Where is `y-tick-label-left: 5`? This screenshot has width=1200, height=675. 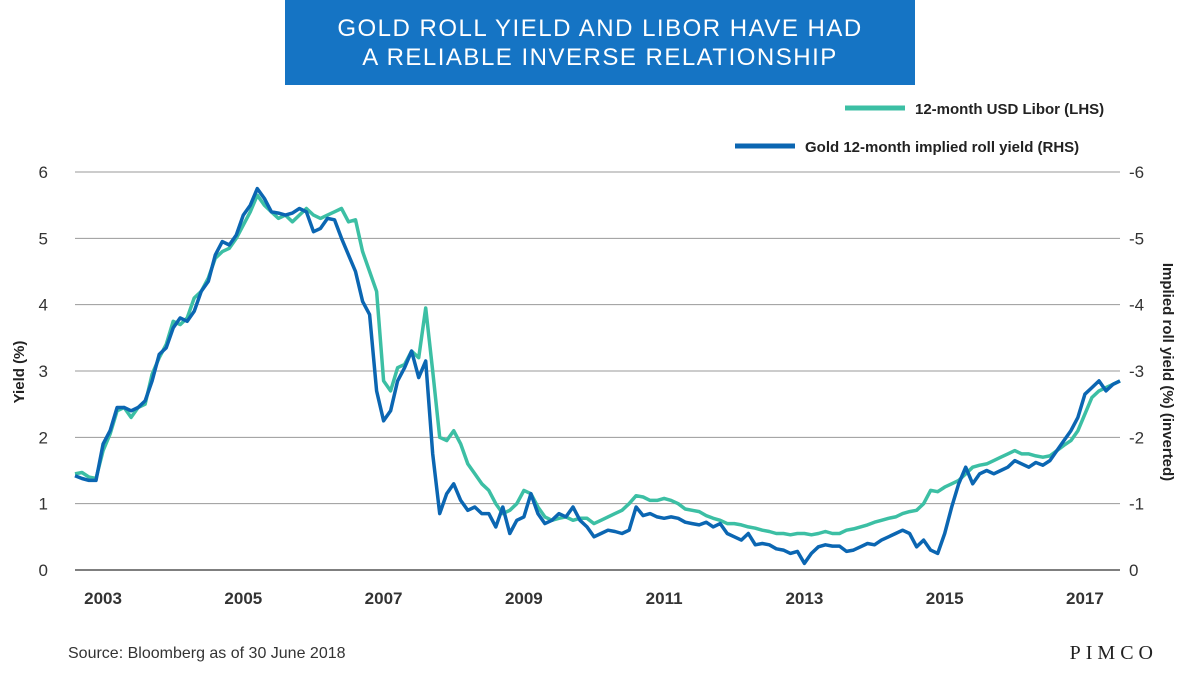 y-tick-label-left: 5 is located at coordinates (43, 238).